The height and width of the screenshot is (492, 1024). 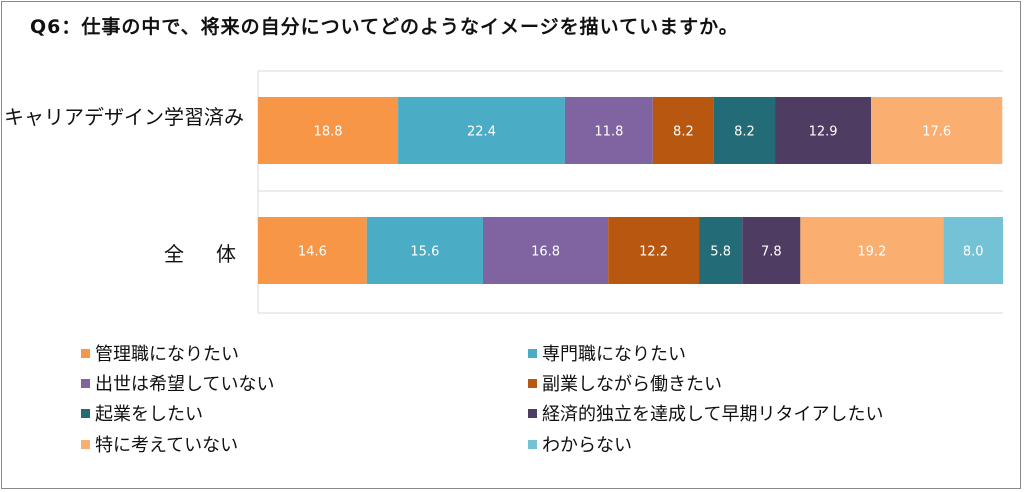 What do you see at coordinates (167, 445) in the screenshot?
I see `legend-label: 特に考えていない` at bounding box center [167, 445].